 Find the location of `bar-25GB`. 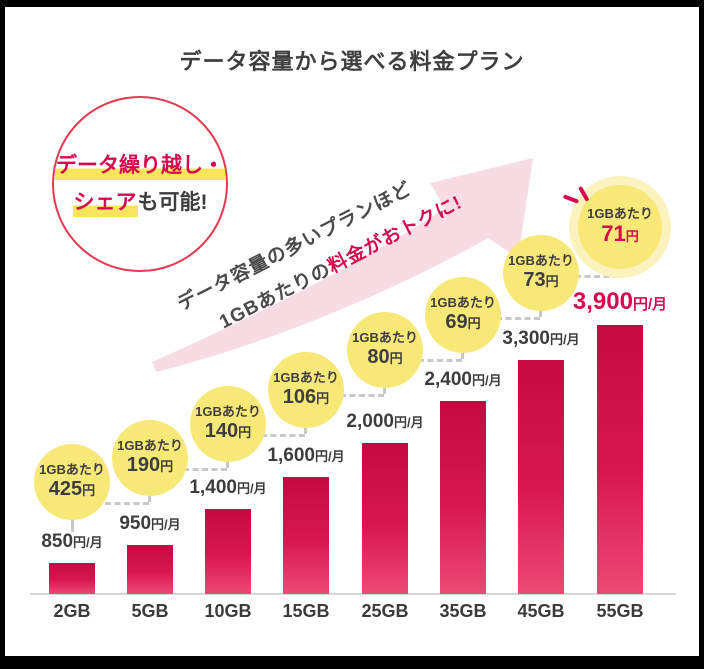

bar-25GB is located at coordinates (385, 518).